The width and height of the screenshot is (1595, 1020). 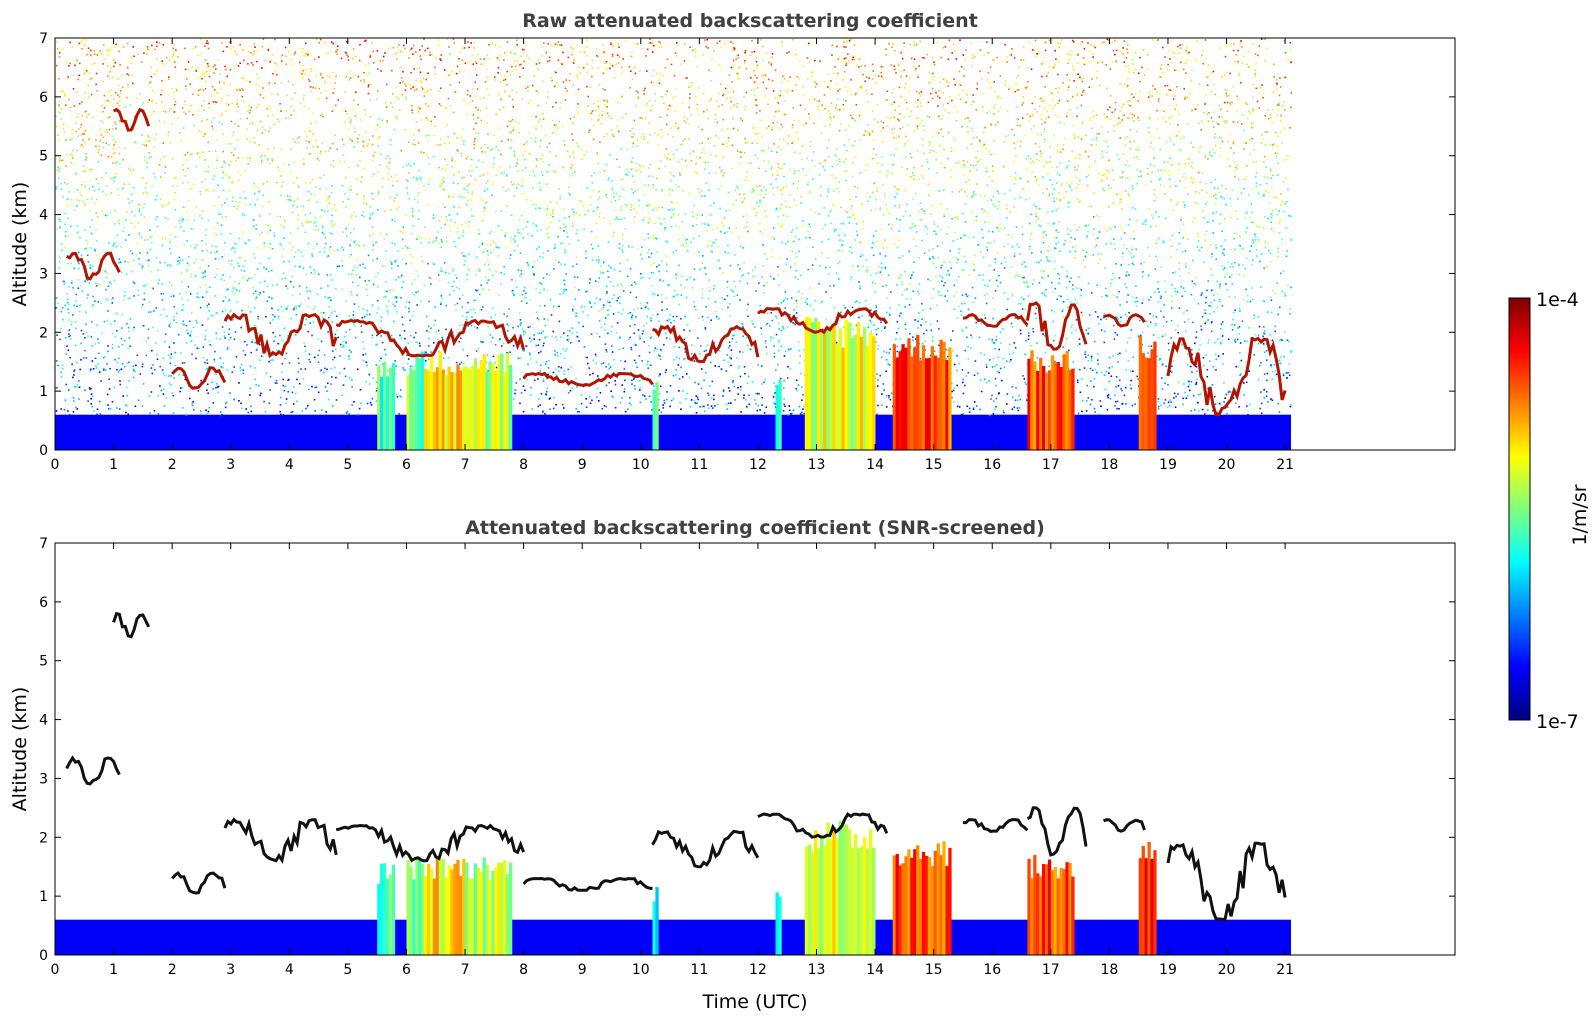 What do you see at coordinates (673, 432) in the screenshot?
I see `boundary-layer-band` at bounding box center [673, 432].